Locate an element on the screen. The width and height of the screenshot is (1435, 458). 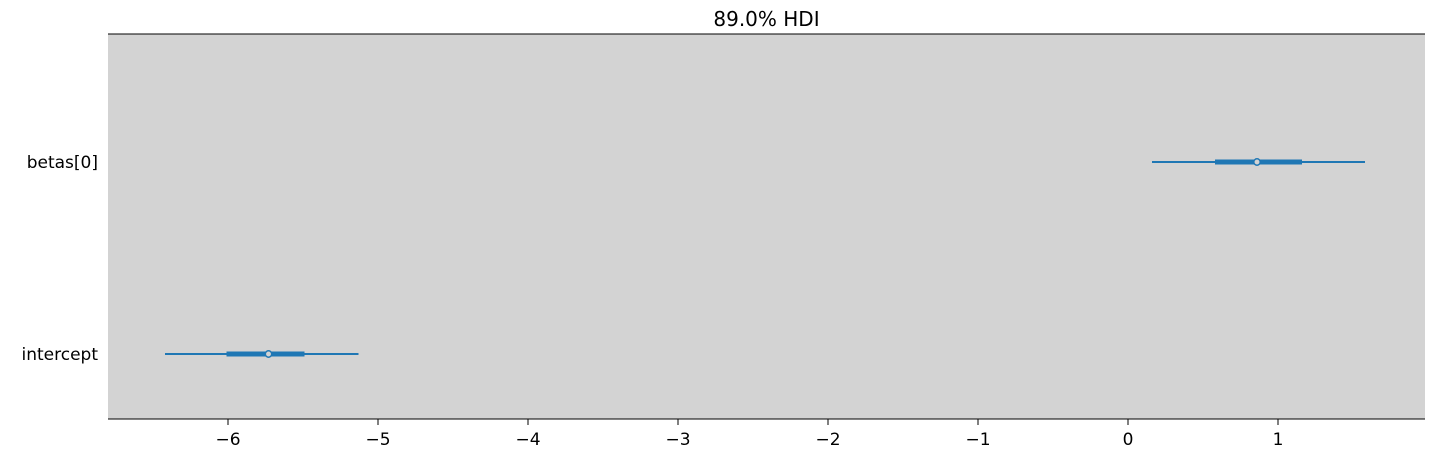
y-tick-label: intercept is located at coordinates (60, 355).